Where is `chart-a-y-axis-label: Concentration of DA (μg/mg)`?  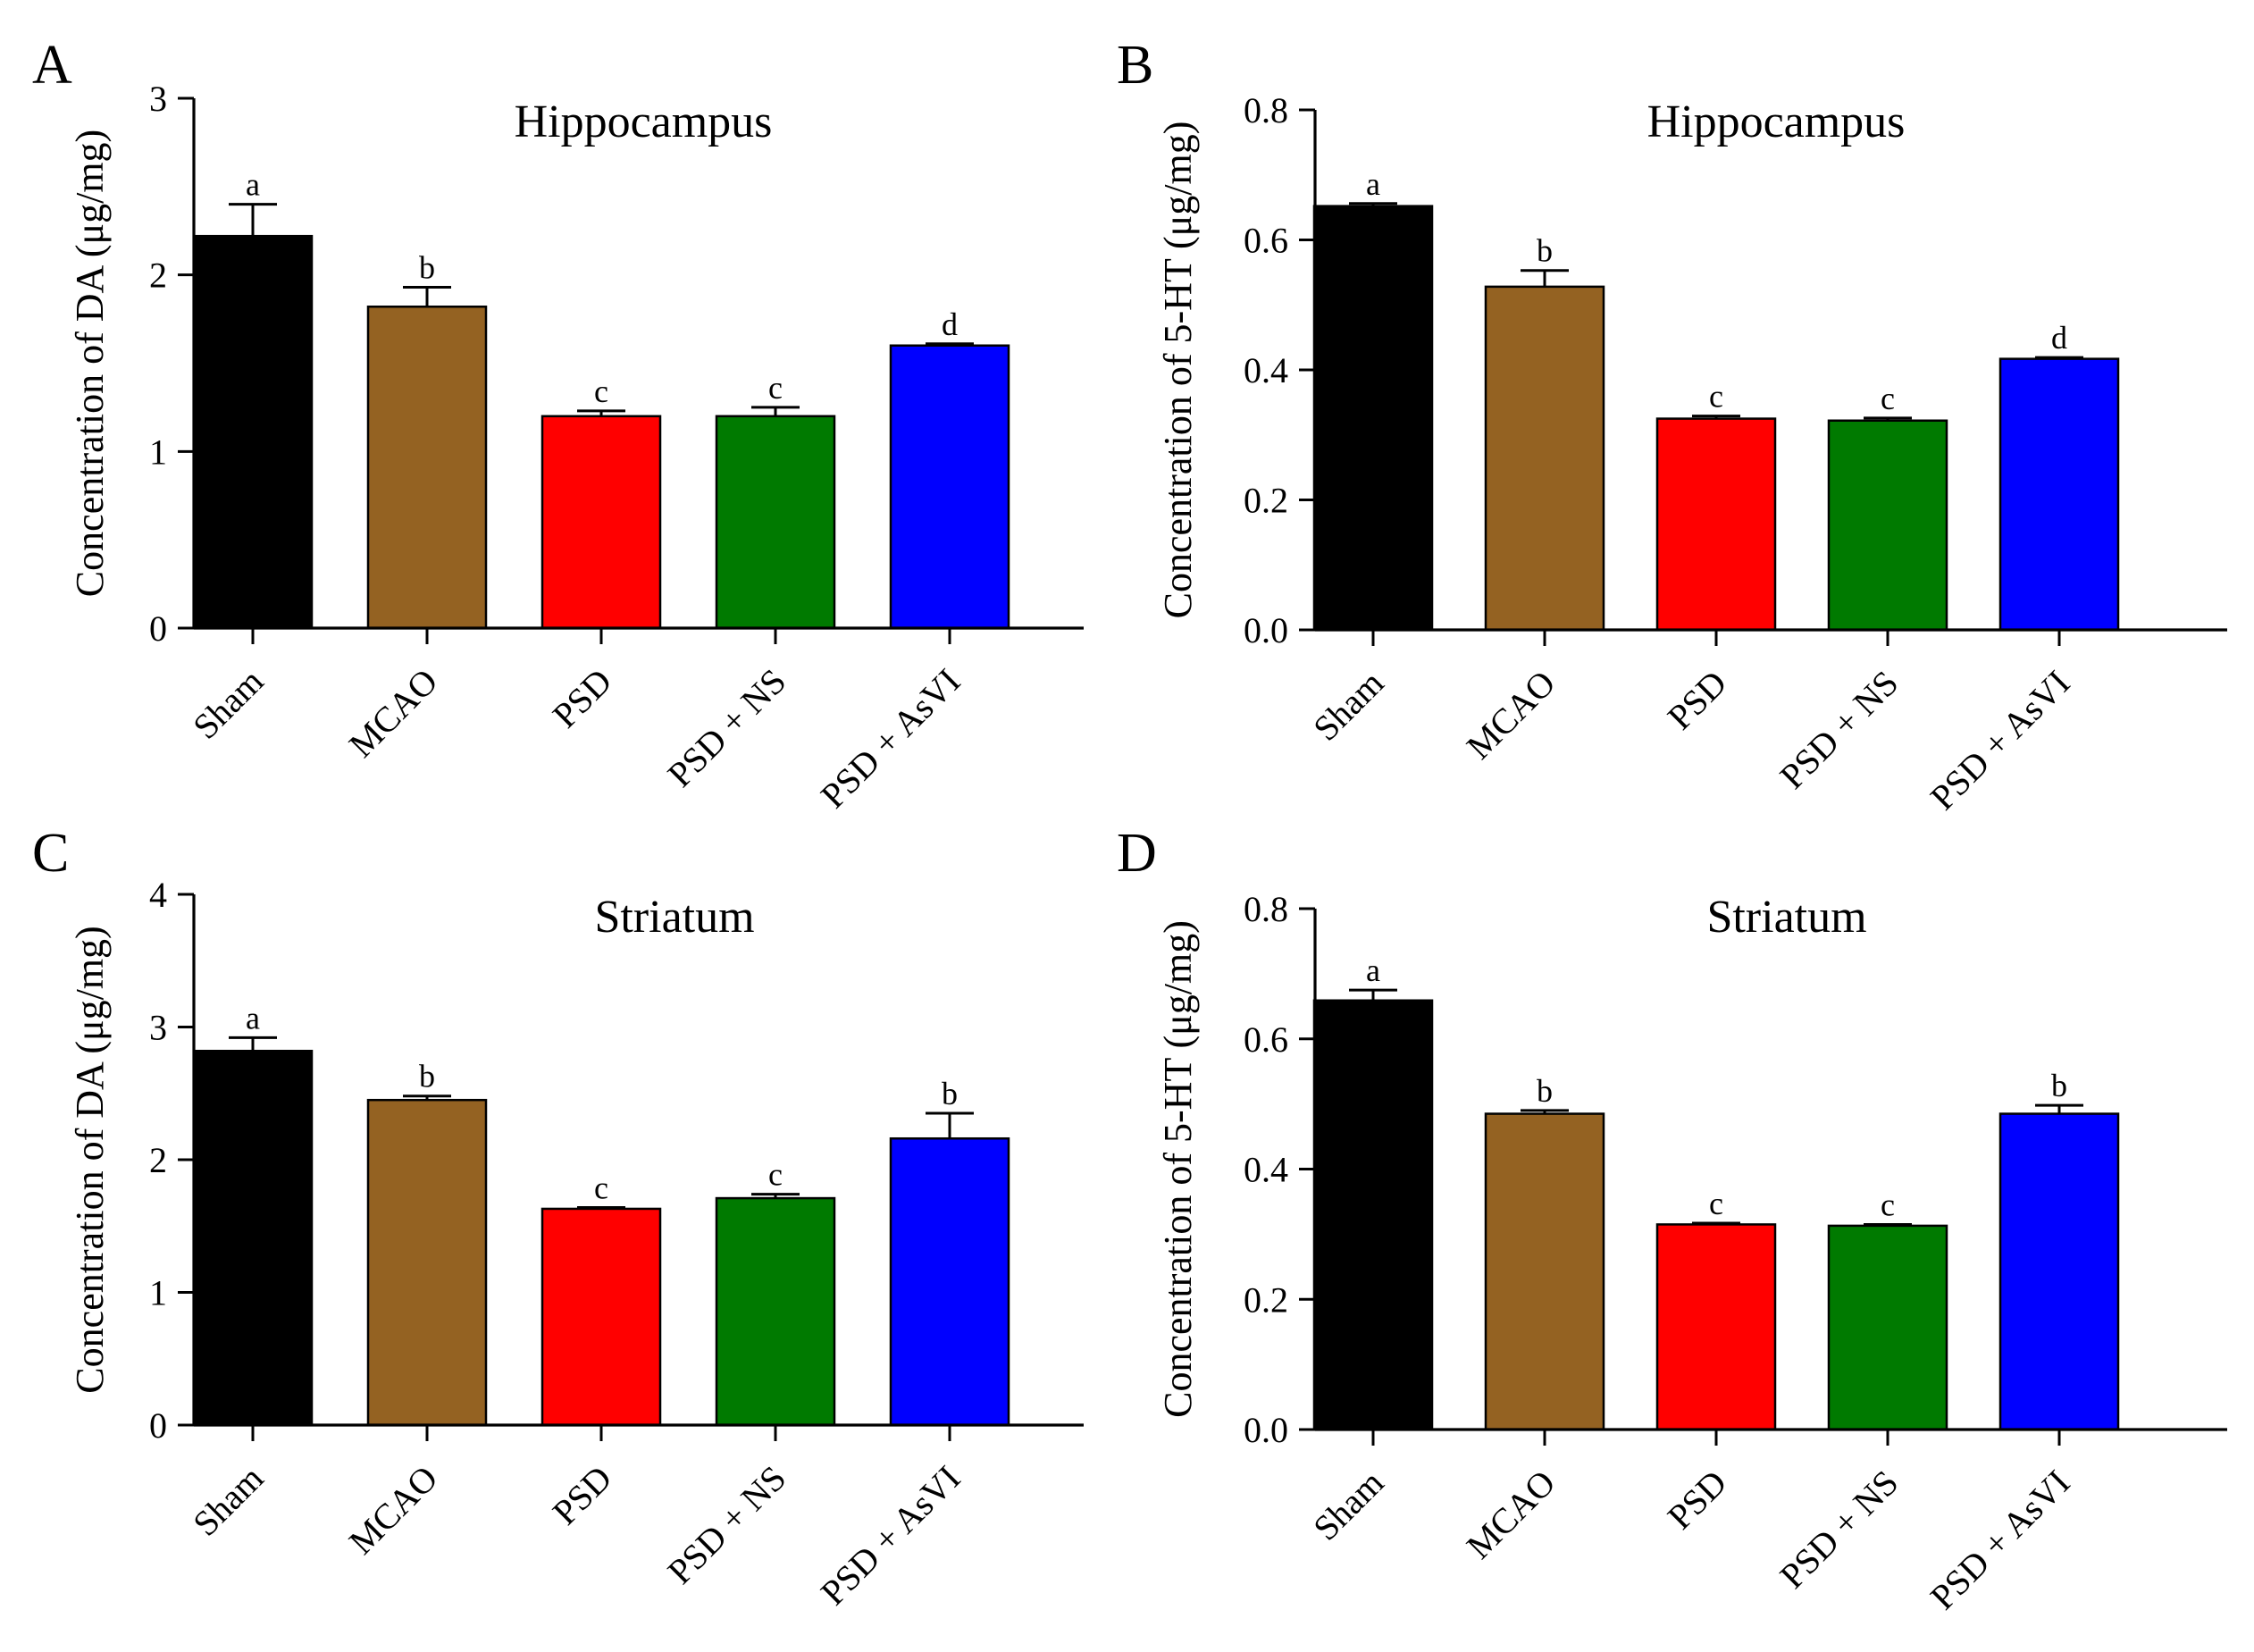 chart-a-y-axis-label: Concentration of DA (μg/mg) is located at coordinates (90, 363).